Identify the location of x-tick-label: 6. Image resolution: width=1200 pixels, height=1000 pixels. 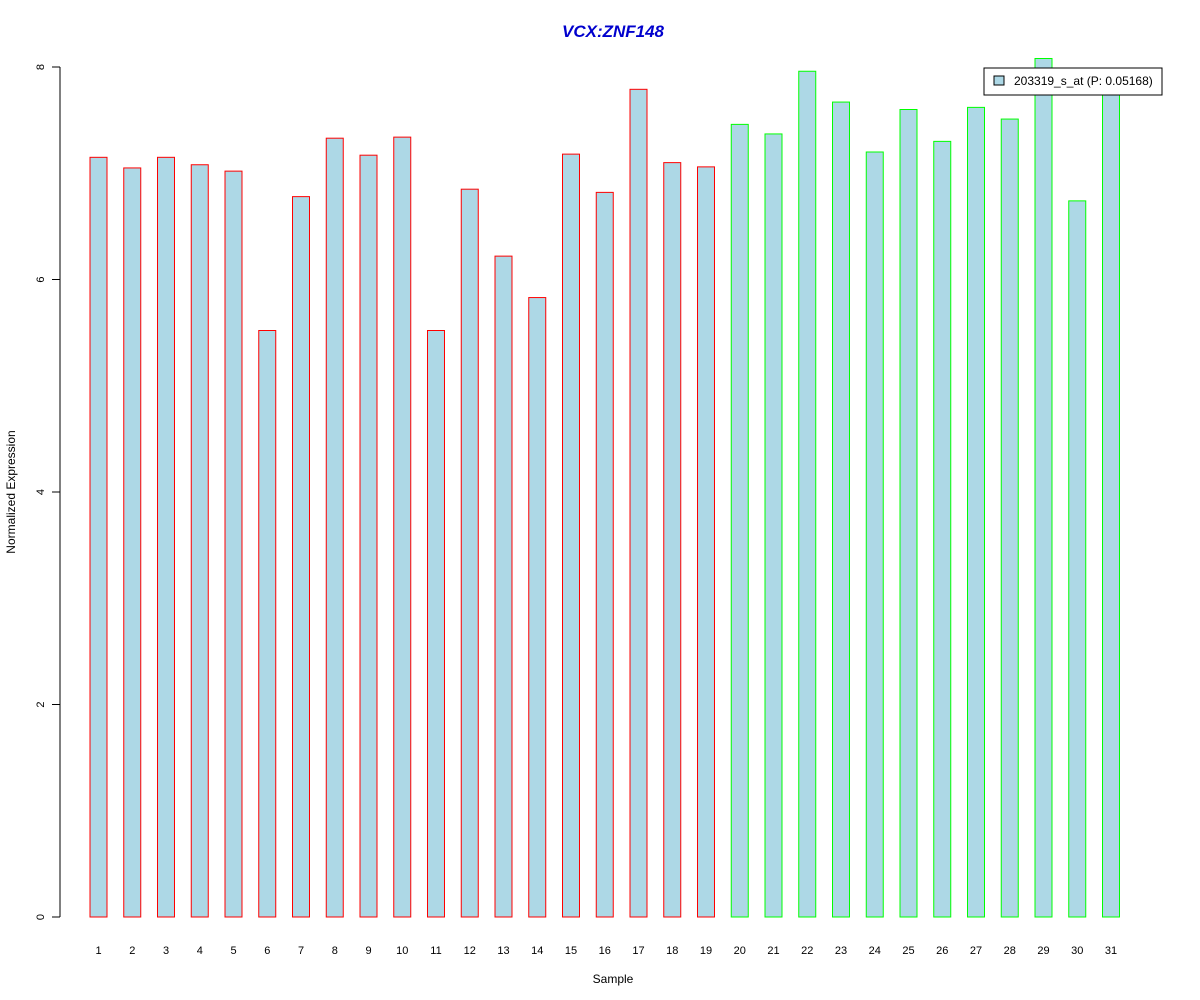
(267, 951).